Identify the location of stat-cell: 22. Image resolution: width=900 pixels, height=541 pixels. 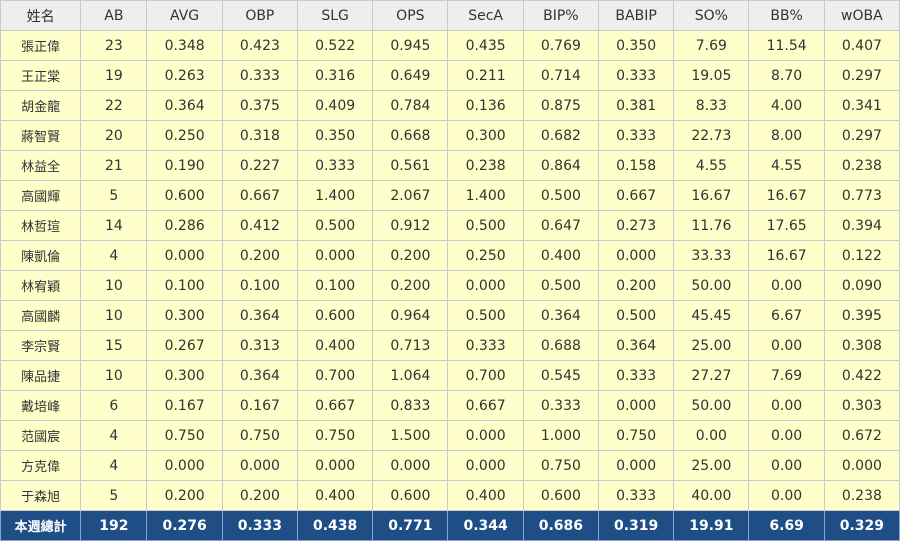
(114, 105).